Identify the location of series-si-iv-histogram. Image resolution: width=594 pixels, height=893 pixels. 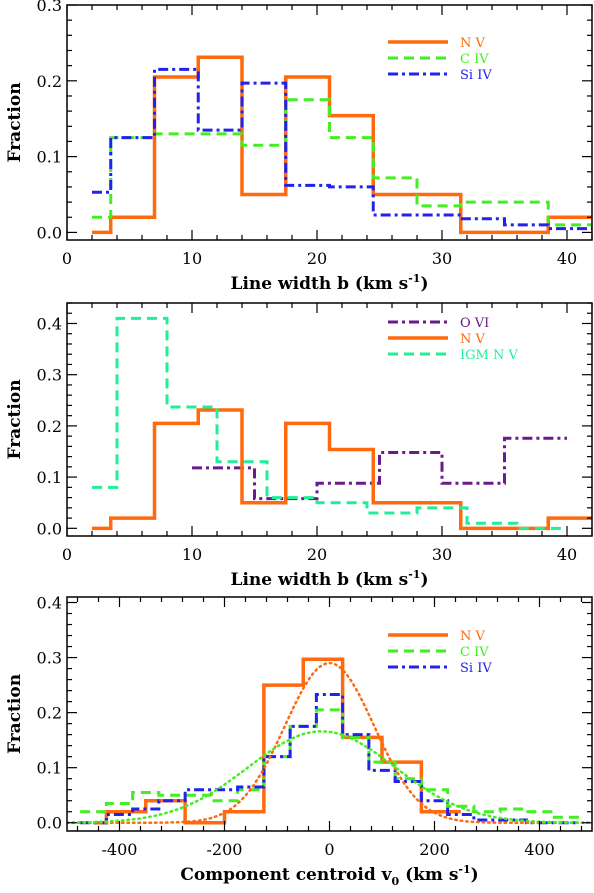
(329, 758).